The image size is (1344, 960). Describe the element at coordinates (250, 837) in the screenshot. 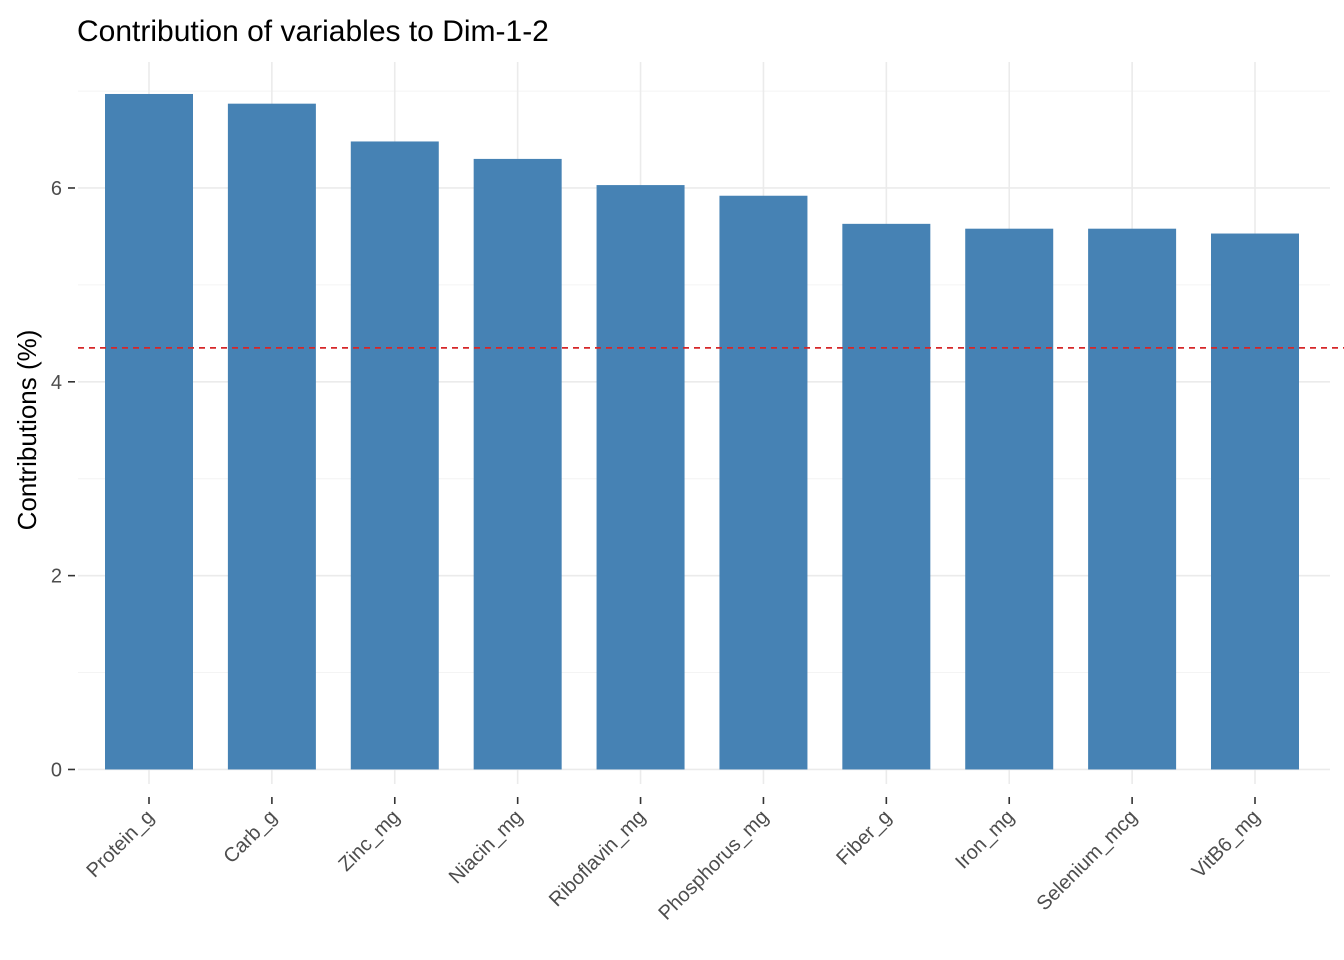

I see `x-tick-label: Carb_g` at that location.